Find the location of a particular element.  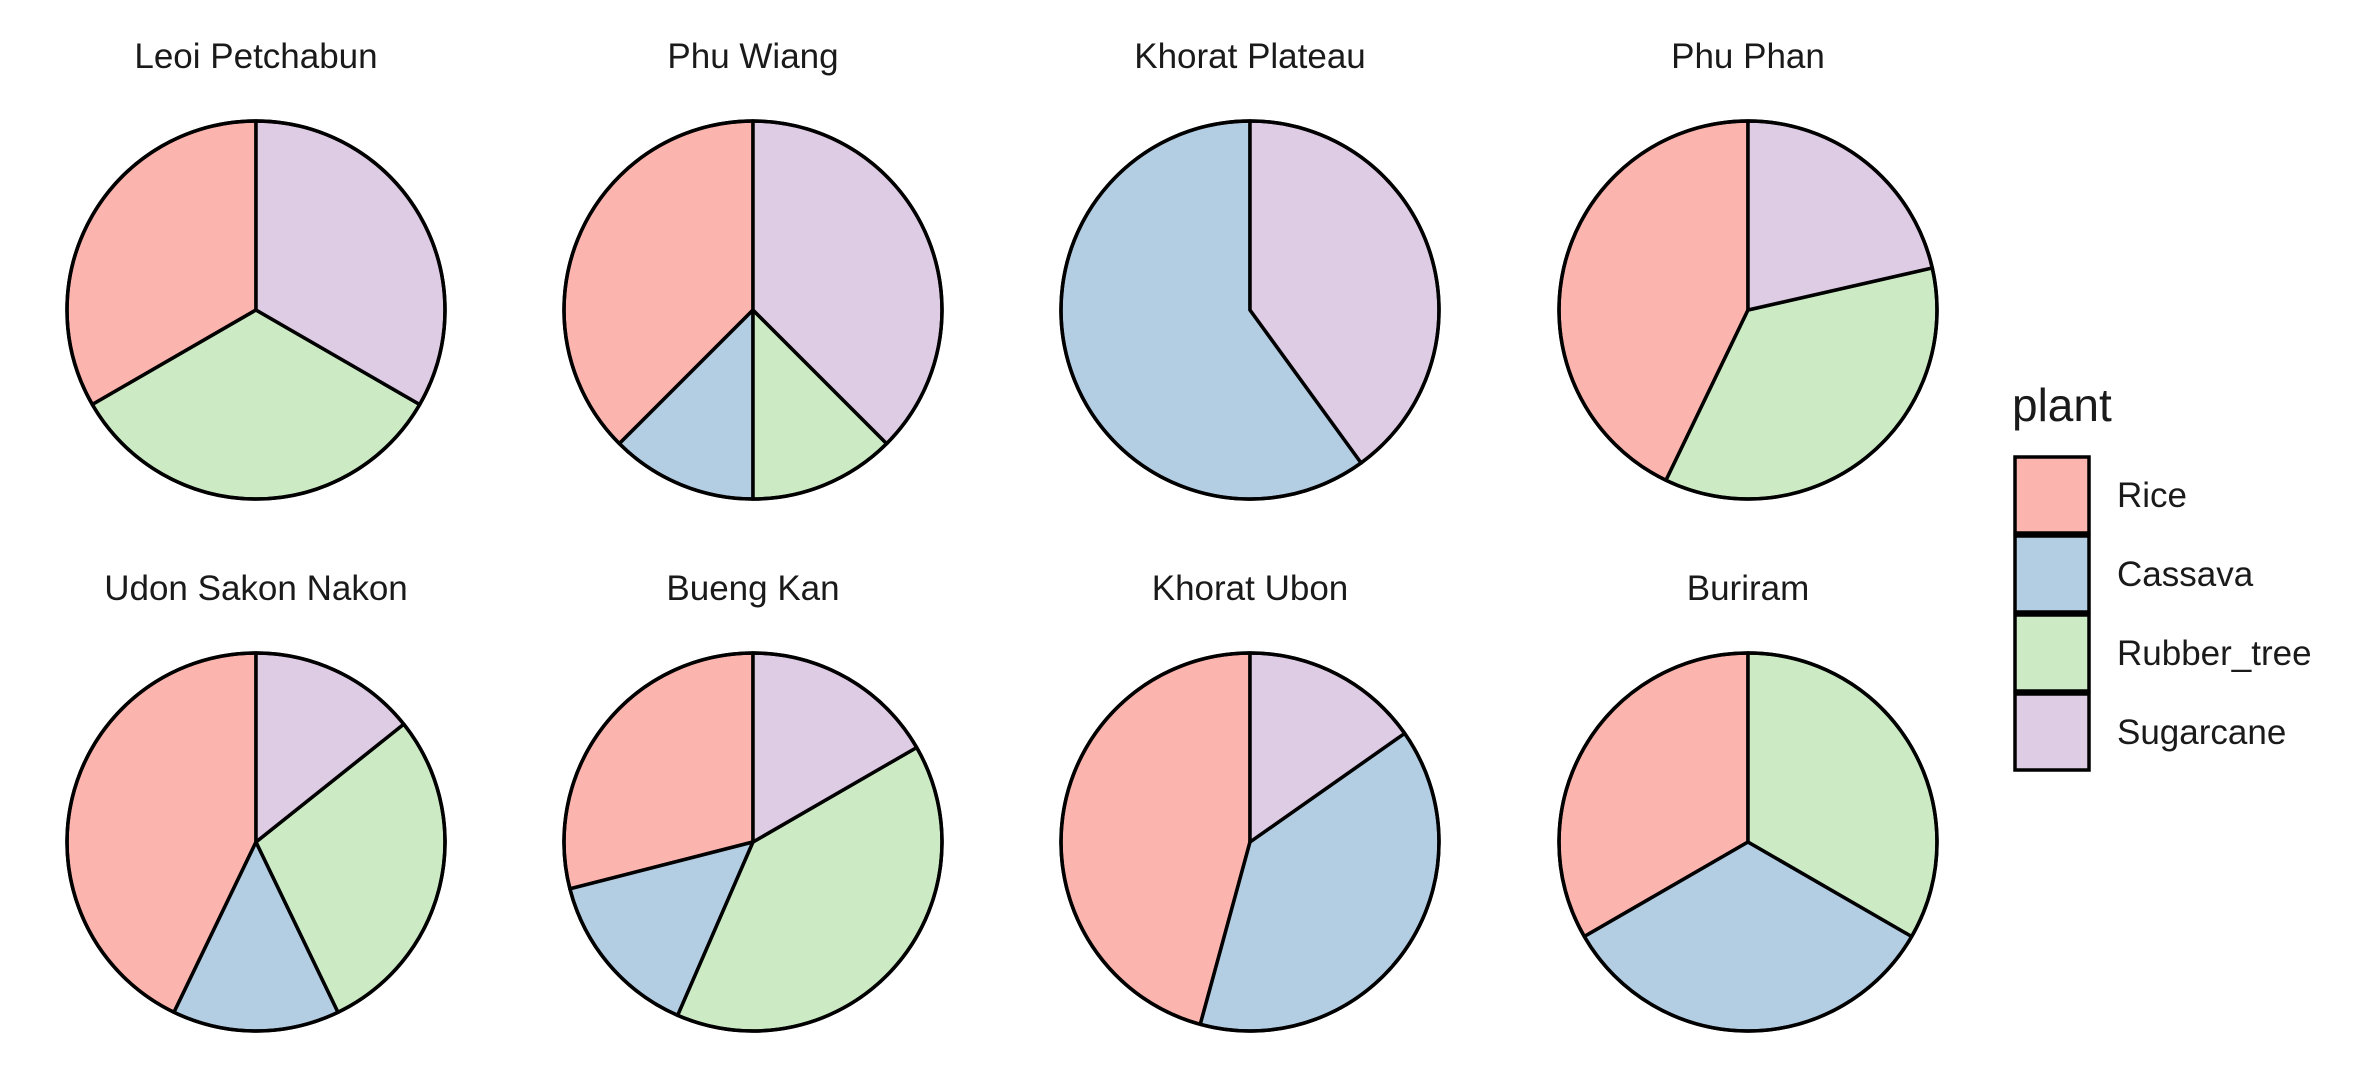

legend-label: Rubber_tree is located at coordinates (2214, 653).